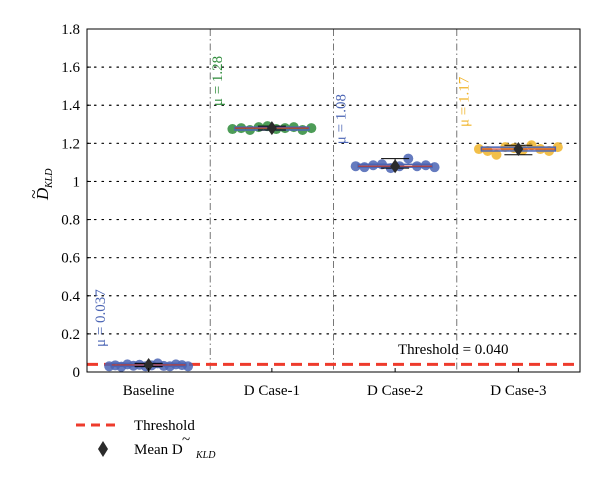 The image size is (600, 482). Describe the element at coordinates (387, 134) in the screenshot. I see `group-2: μ = 1.08` at that location.